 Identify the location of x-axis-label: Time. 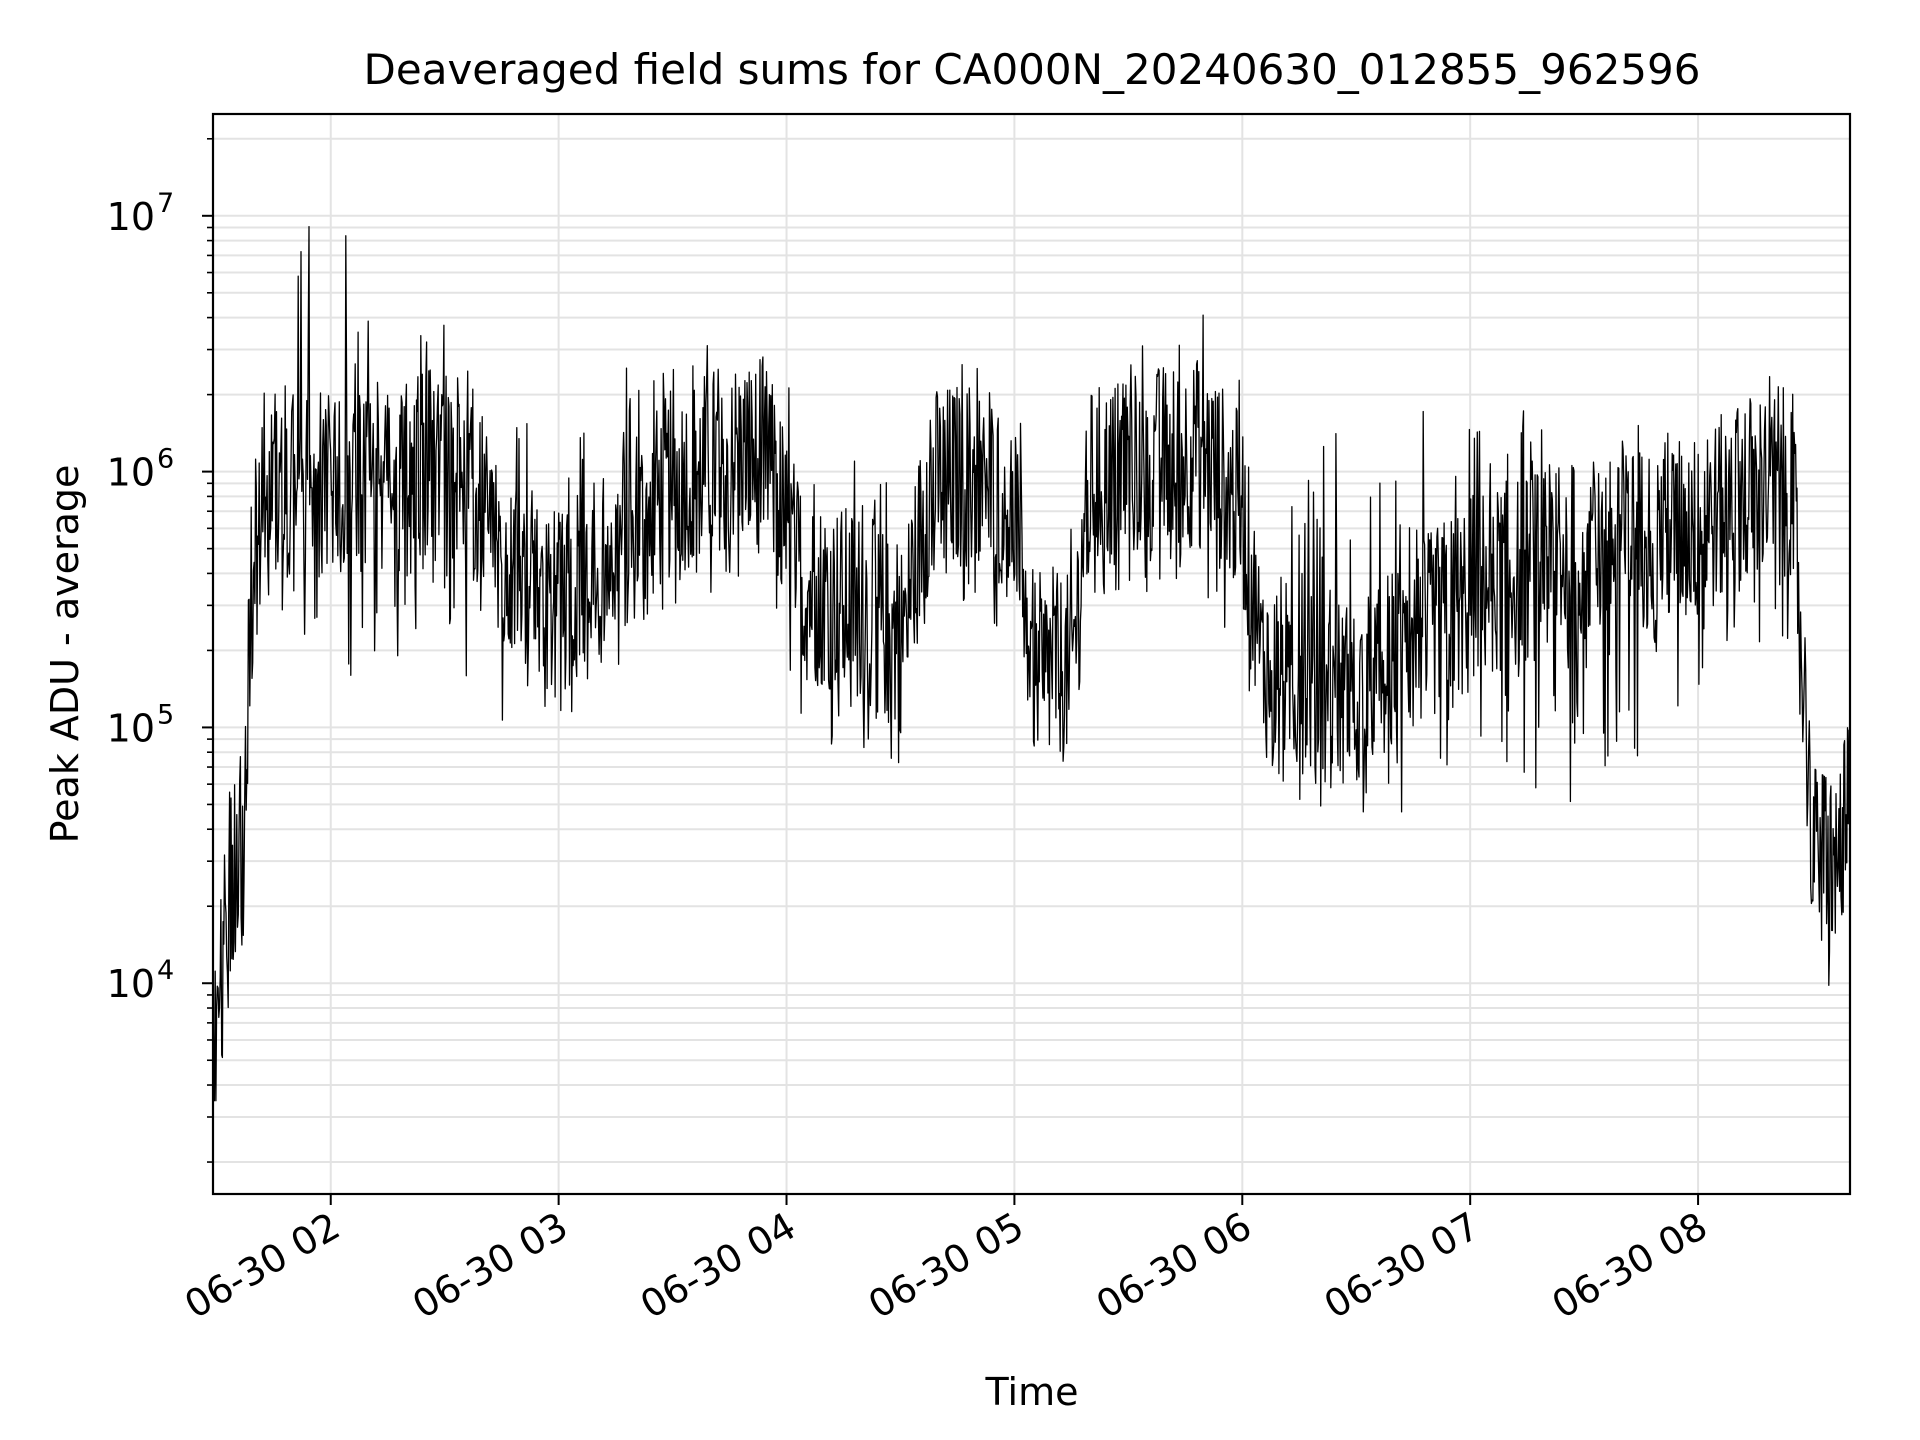
(1032, 1392).